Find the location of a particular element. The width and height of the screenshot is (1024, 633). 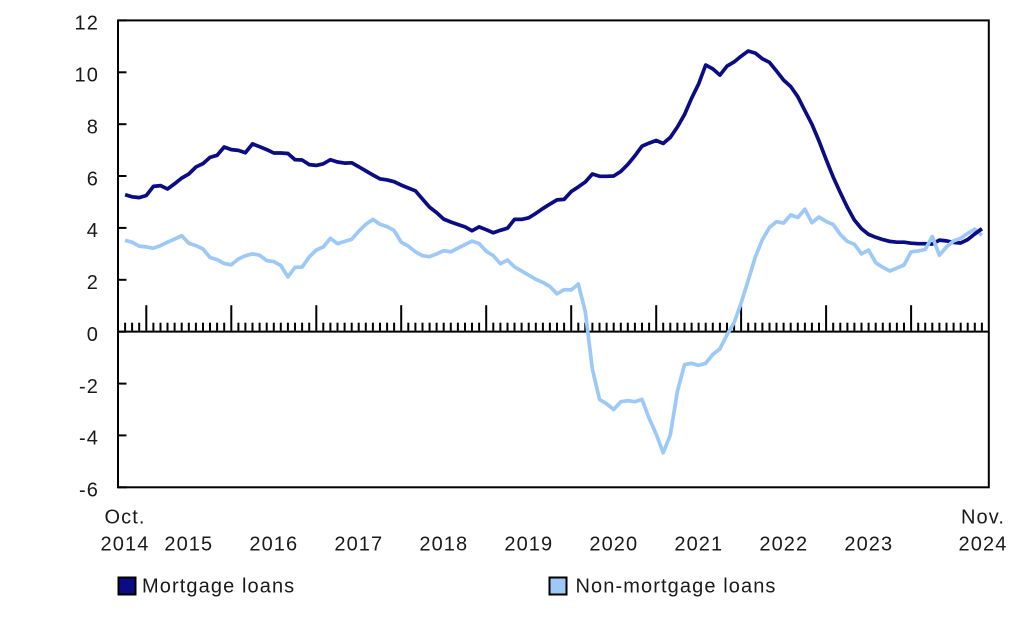

svg-text: 4 is located at coordinates (93, 231).